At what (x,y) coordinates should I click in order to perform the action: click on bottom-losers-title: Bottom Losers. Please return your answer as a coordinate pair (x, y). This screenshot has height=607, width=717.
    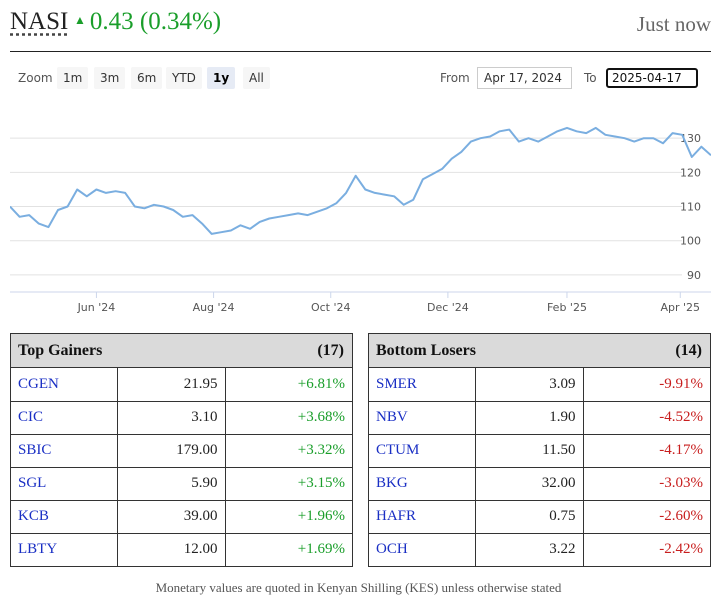
    Looking at the image, I should click on (426, 350).